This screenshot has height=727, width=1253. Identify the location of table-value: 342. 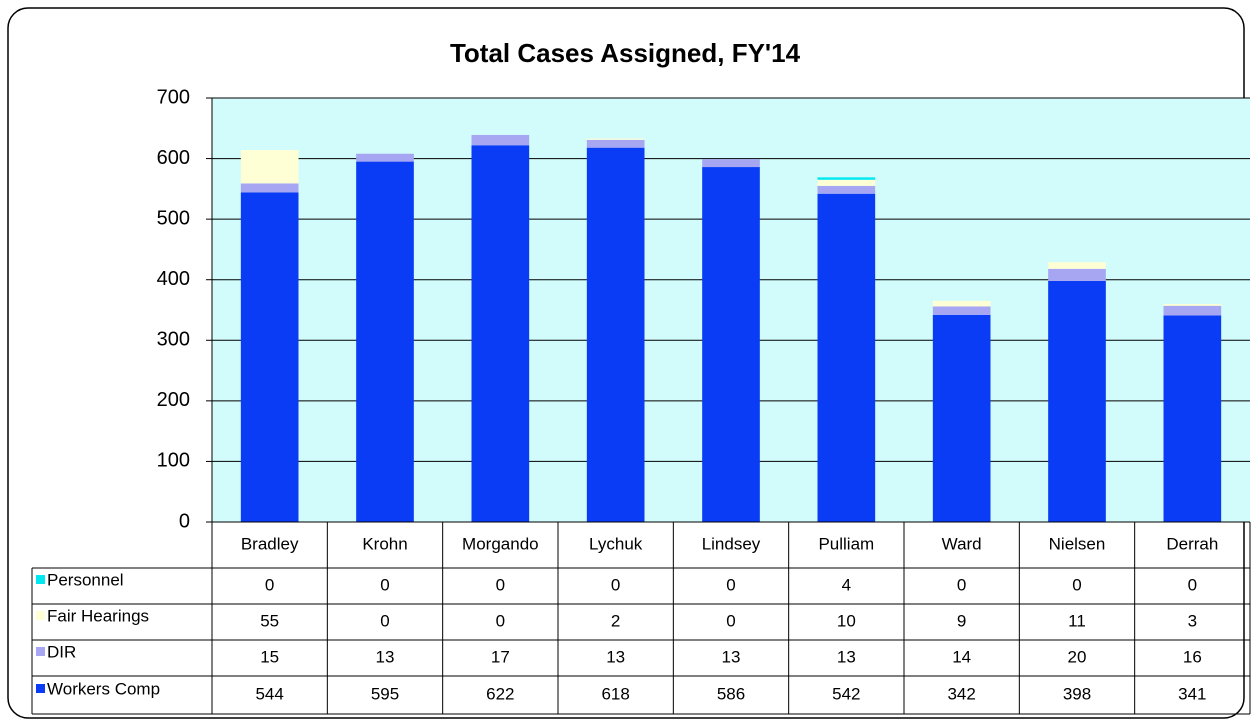
(961, 693).